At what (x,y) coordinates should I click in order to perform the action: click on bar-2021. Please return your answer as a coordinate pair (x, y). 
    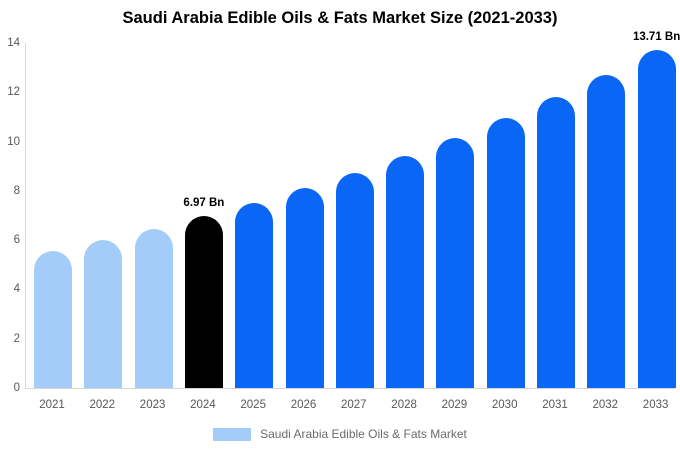
    Looking at the image, I should click on (53, 319).